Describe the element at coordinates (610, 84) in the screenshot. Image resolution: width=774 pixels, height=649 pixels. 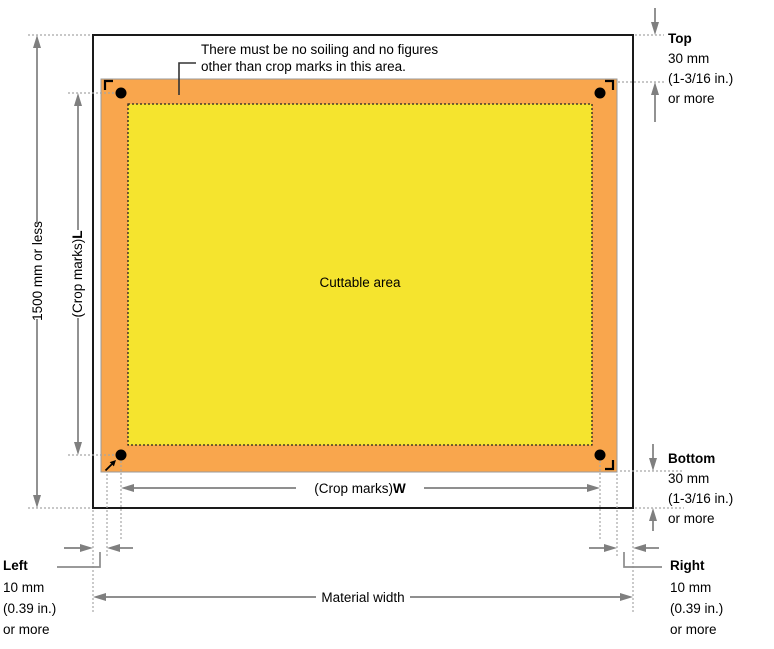
I see `crop-mark-bracket-top-right` at that location.